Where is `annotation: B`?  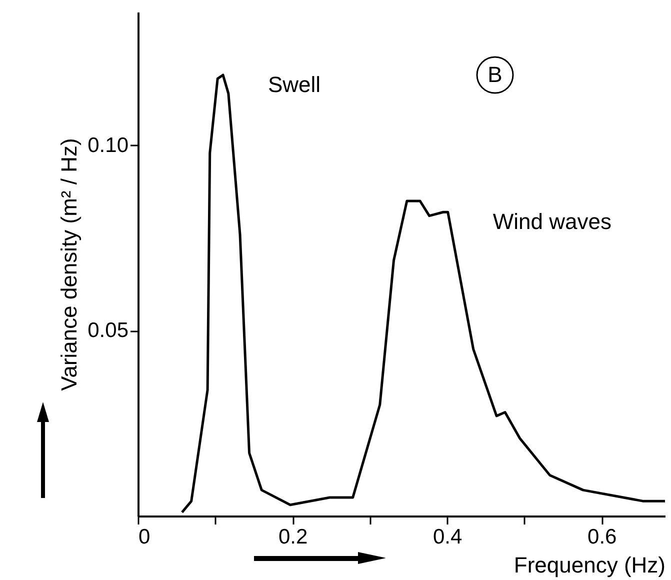 annotation: B is located at coordinates (495, 74).